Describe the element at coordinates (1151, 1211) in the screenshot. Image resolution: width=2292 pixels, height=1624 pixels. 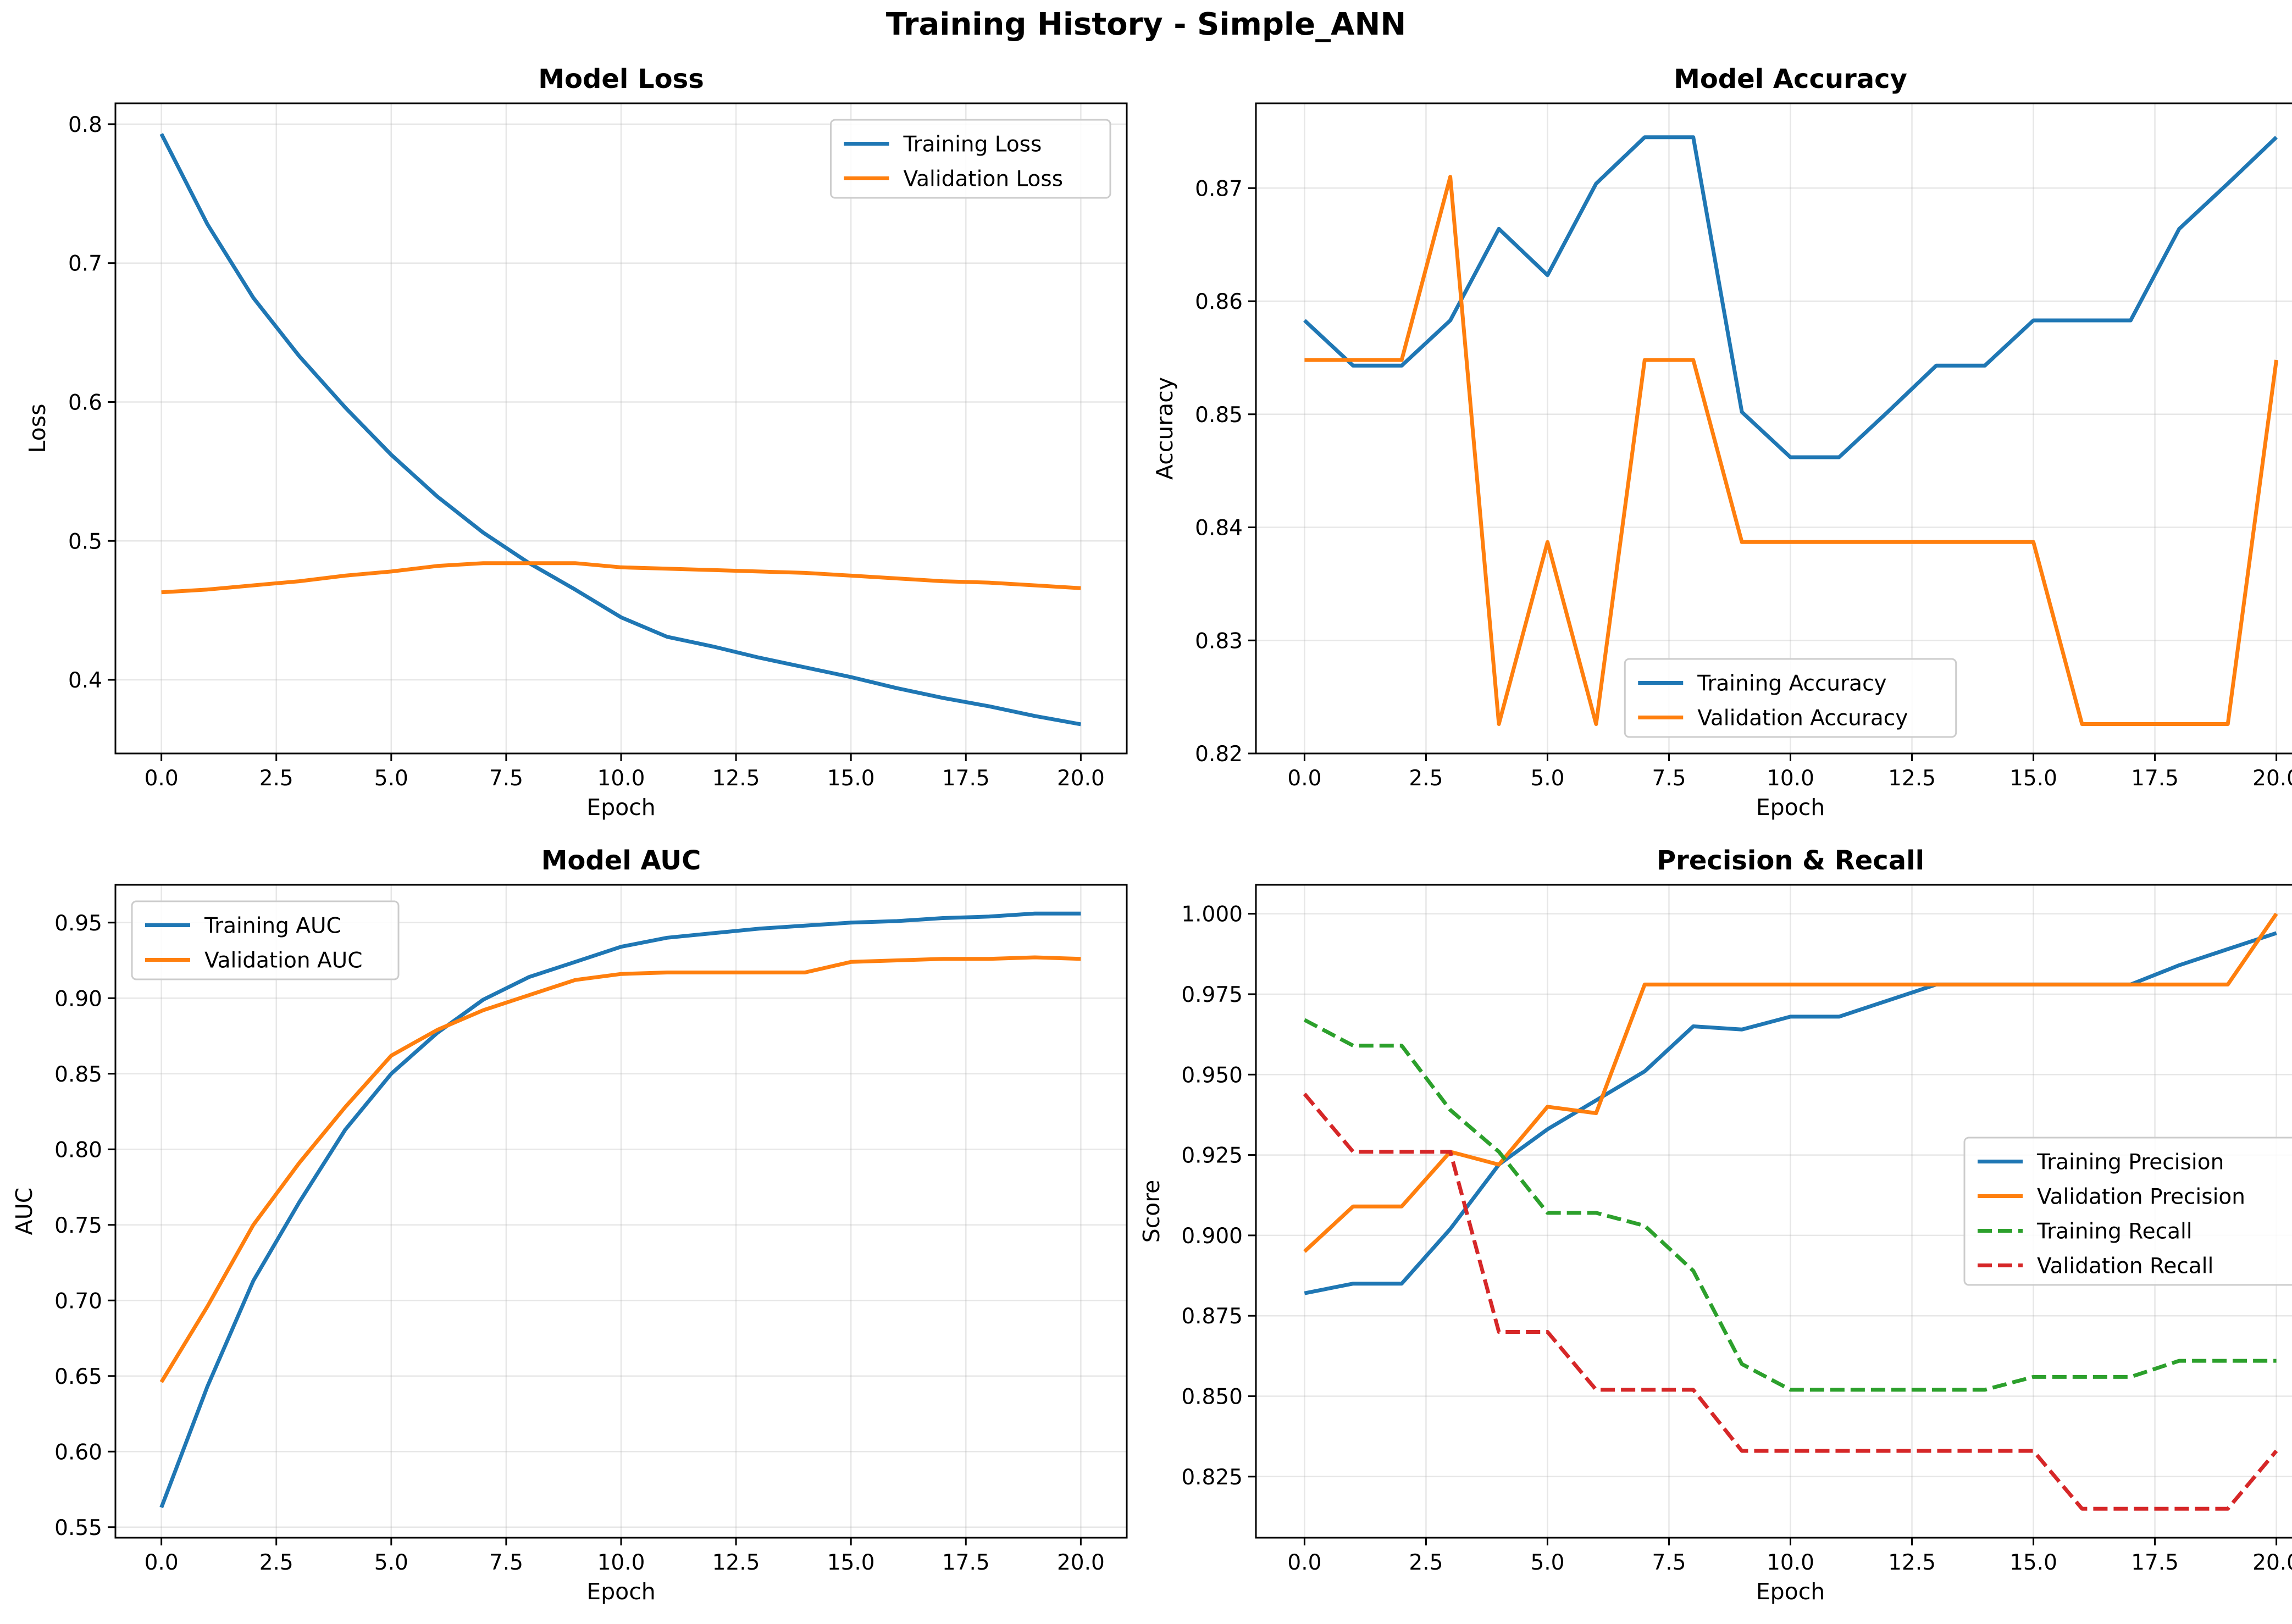
I see `y-axis-label: Score` at that location.